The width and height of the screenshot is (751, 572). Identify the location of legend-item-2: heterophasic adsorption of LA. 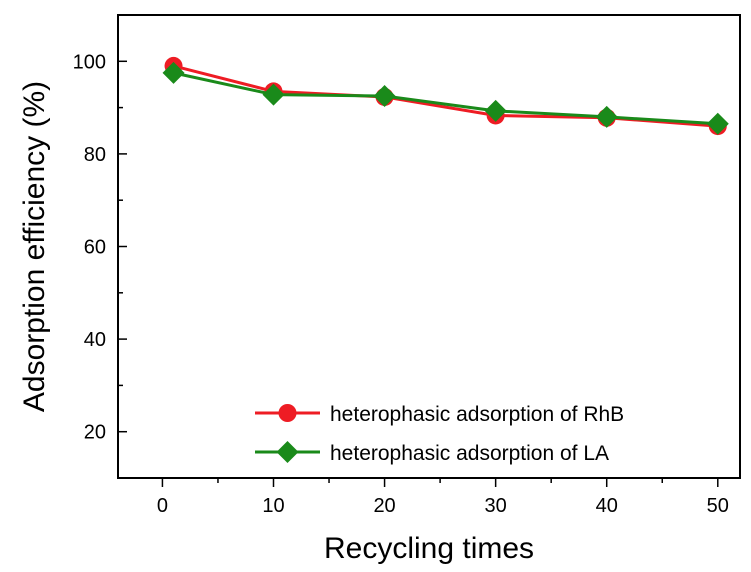
(432, 453).